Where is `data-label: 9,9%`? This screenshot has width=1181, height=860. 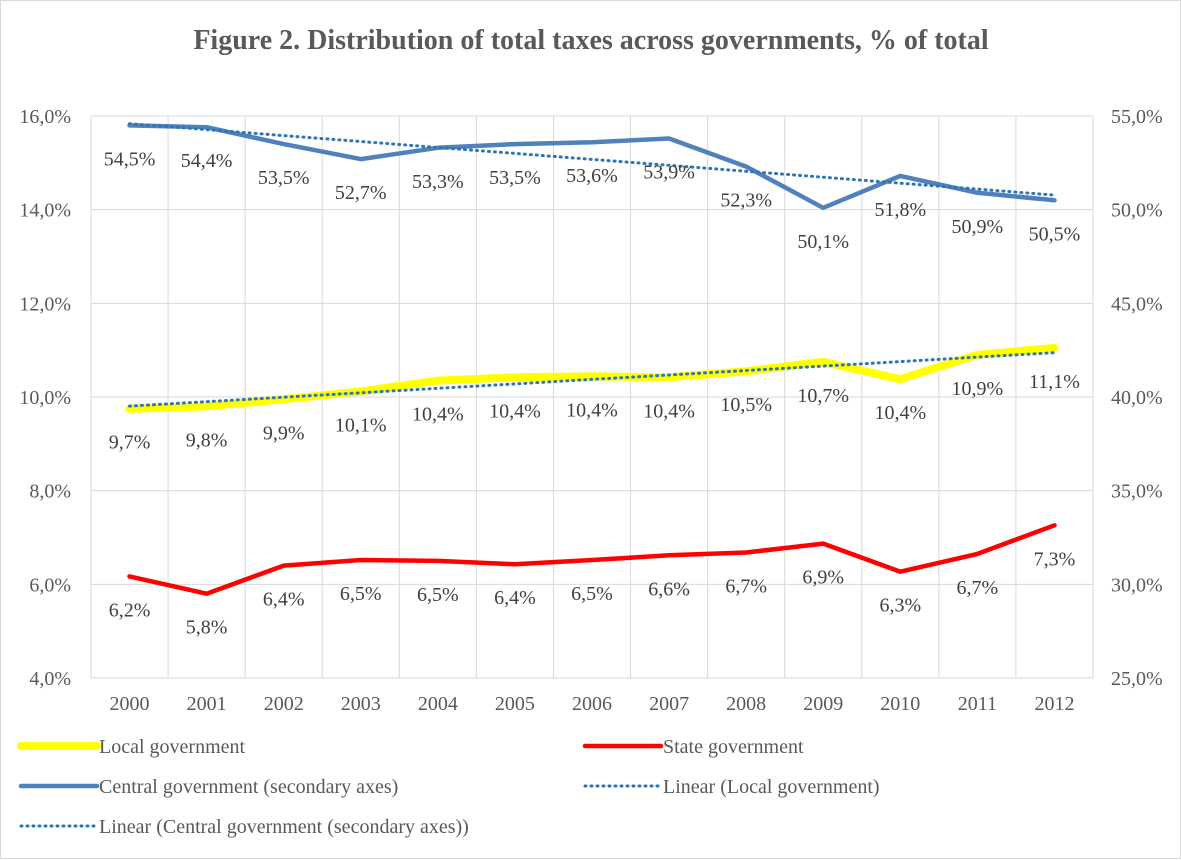 data-label: 9,9% is located at coordinates (284, 433).